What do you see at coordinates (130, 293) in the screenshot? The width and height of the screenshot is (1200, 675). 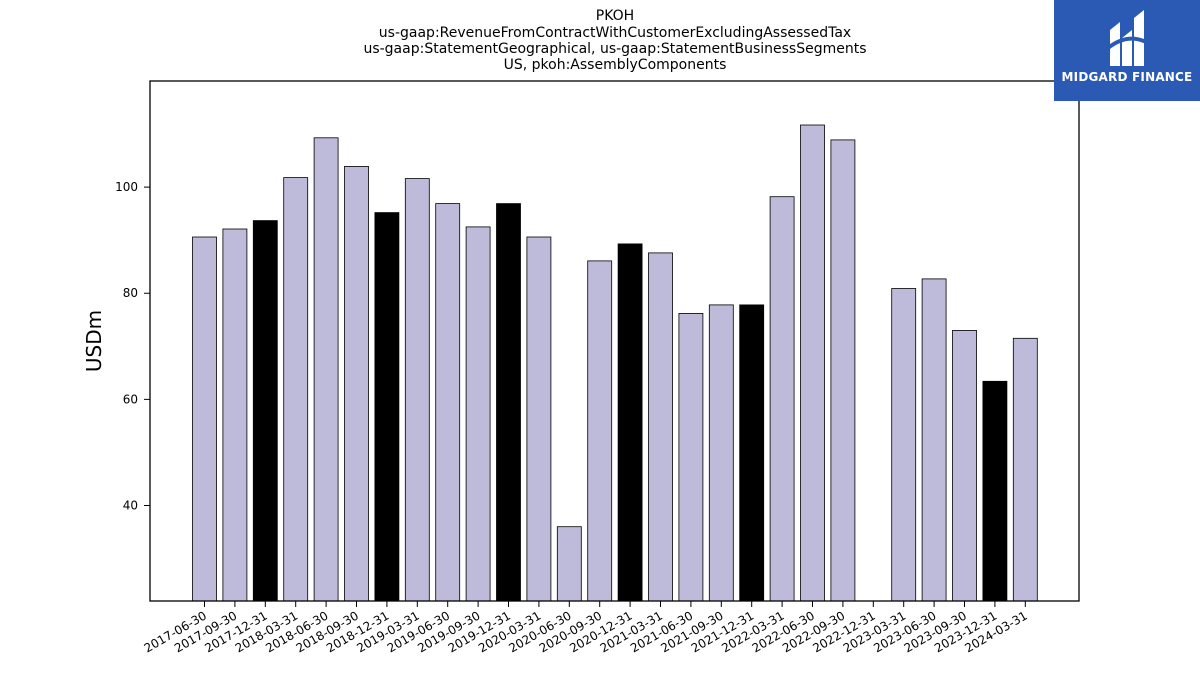 I see `y-tick-label: 80` at bounding box center [130, 293].